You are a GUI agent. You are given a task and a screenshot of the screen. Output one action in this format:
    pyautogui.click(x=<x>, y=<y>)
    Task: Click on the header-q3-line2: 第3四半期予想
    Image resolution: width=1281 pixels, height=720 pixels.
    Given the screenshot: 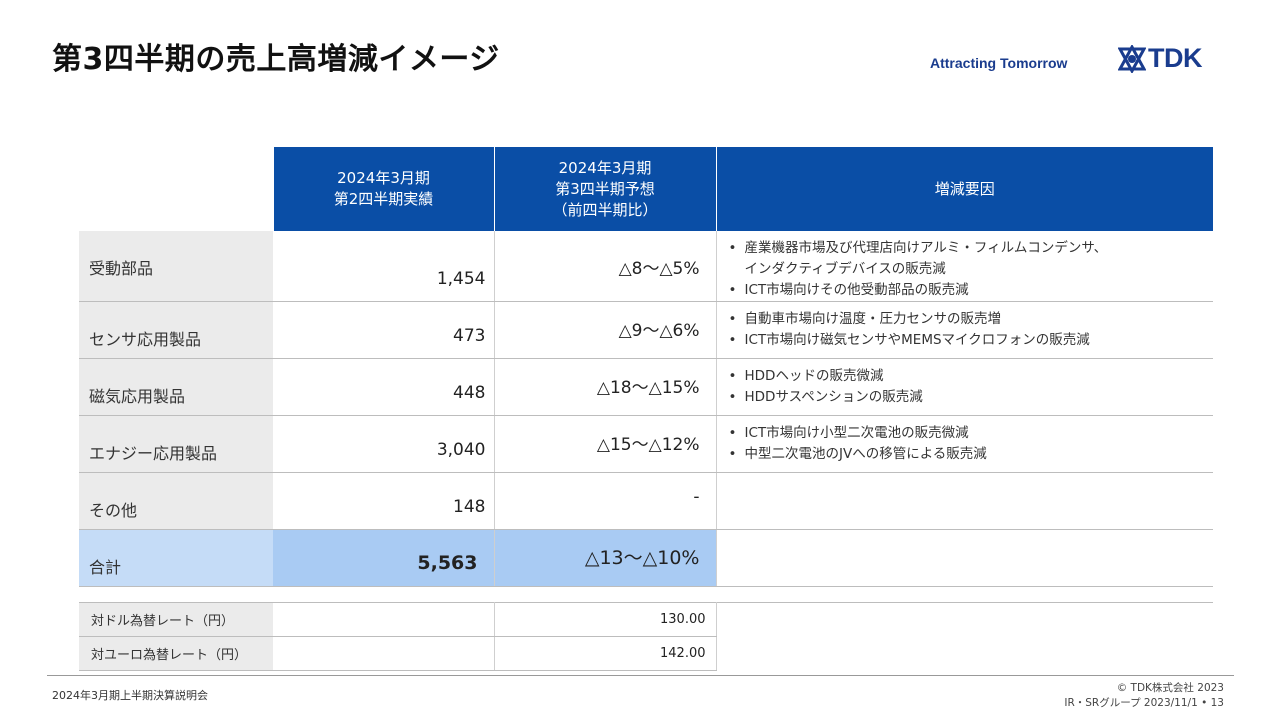 What is the action you would take?
    pyautogui.click(x=605, y=188)
    